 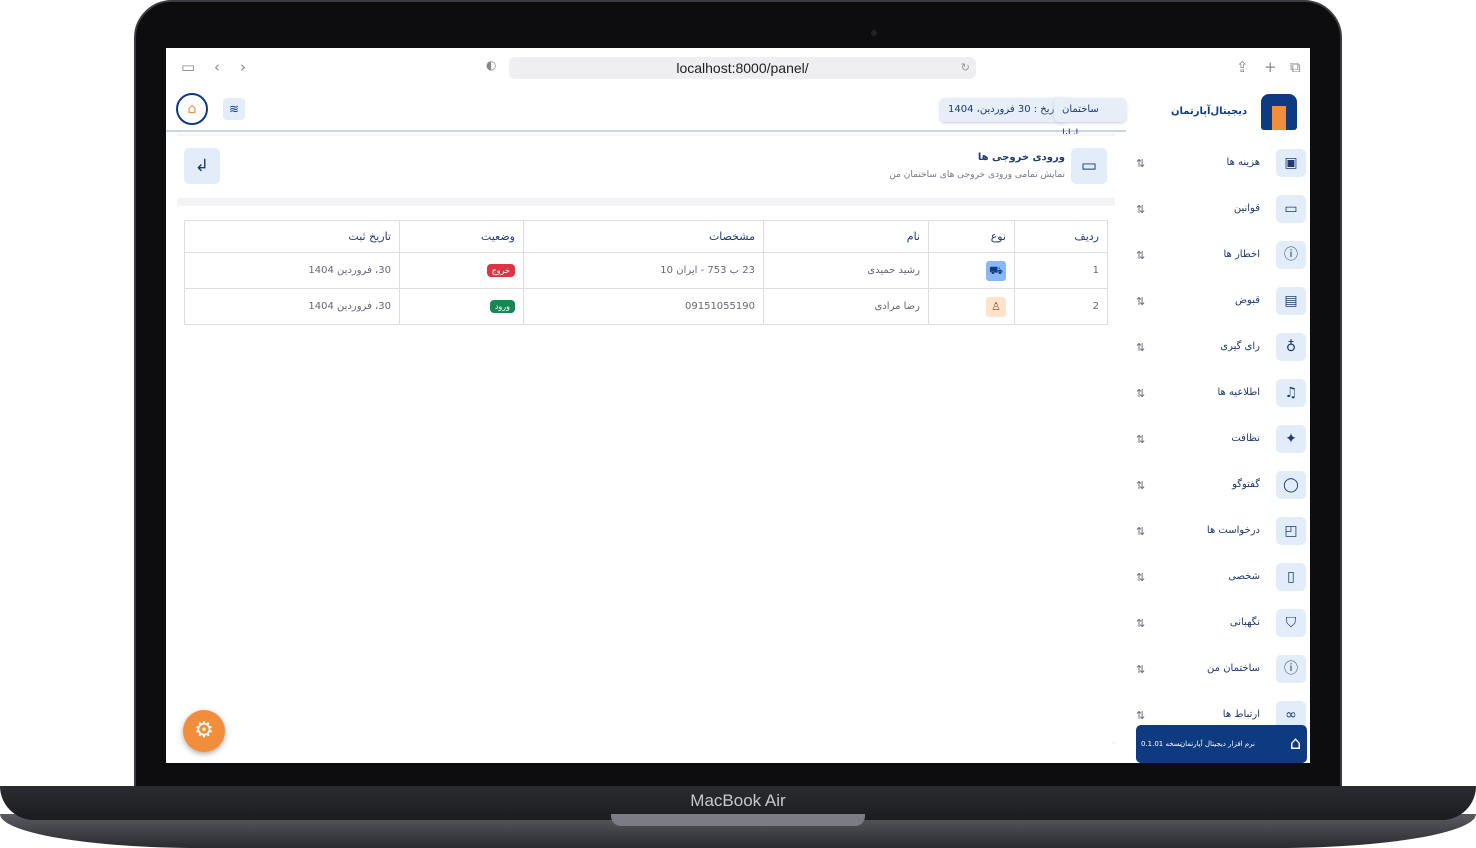 I want to click on settings-gear-icon: ⚙, so click(x=204, y=731).